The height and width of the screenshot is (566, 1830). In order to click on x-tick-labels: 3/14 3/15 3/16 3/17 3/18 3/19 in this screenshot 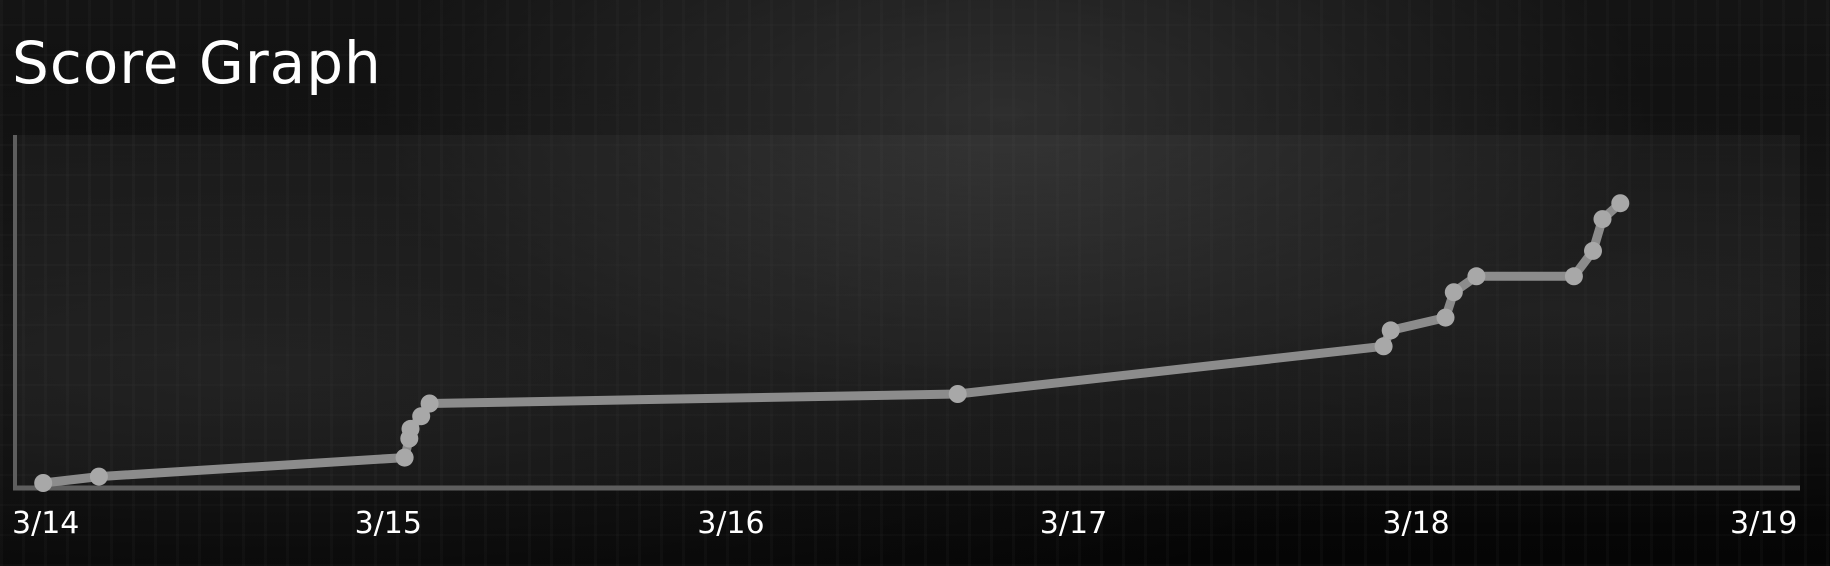, I will do `click(904, 523)`.